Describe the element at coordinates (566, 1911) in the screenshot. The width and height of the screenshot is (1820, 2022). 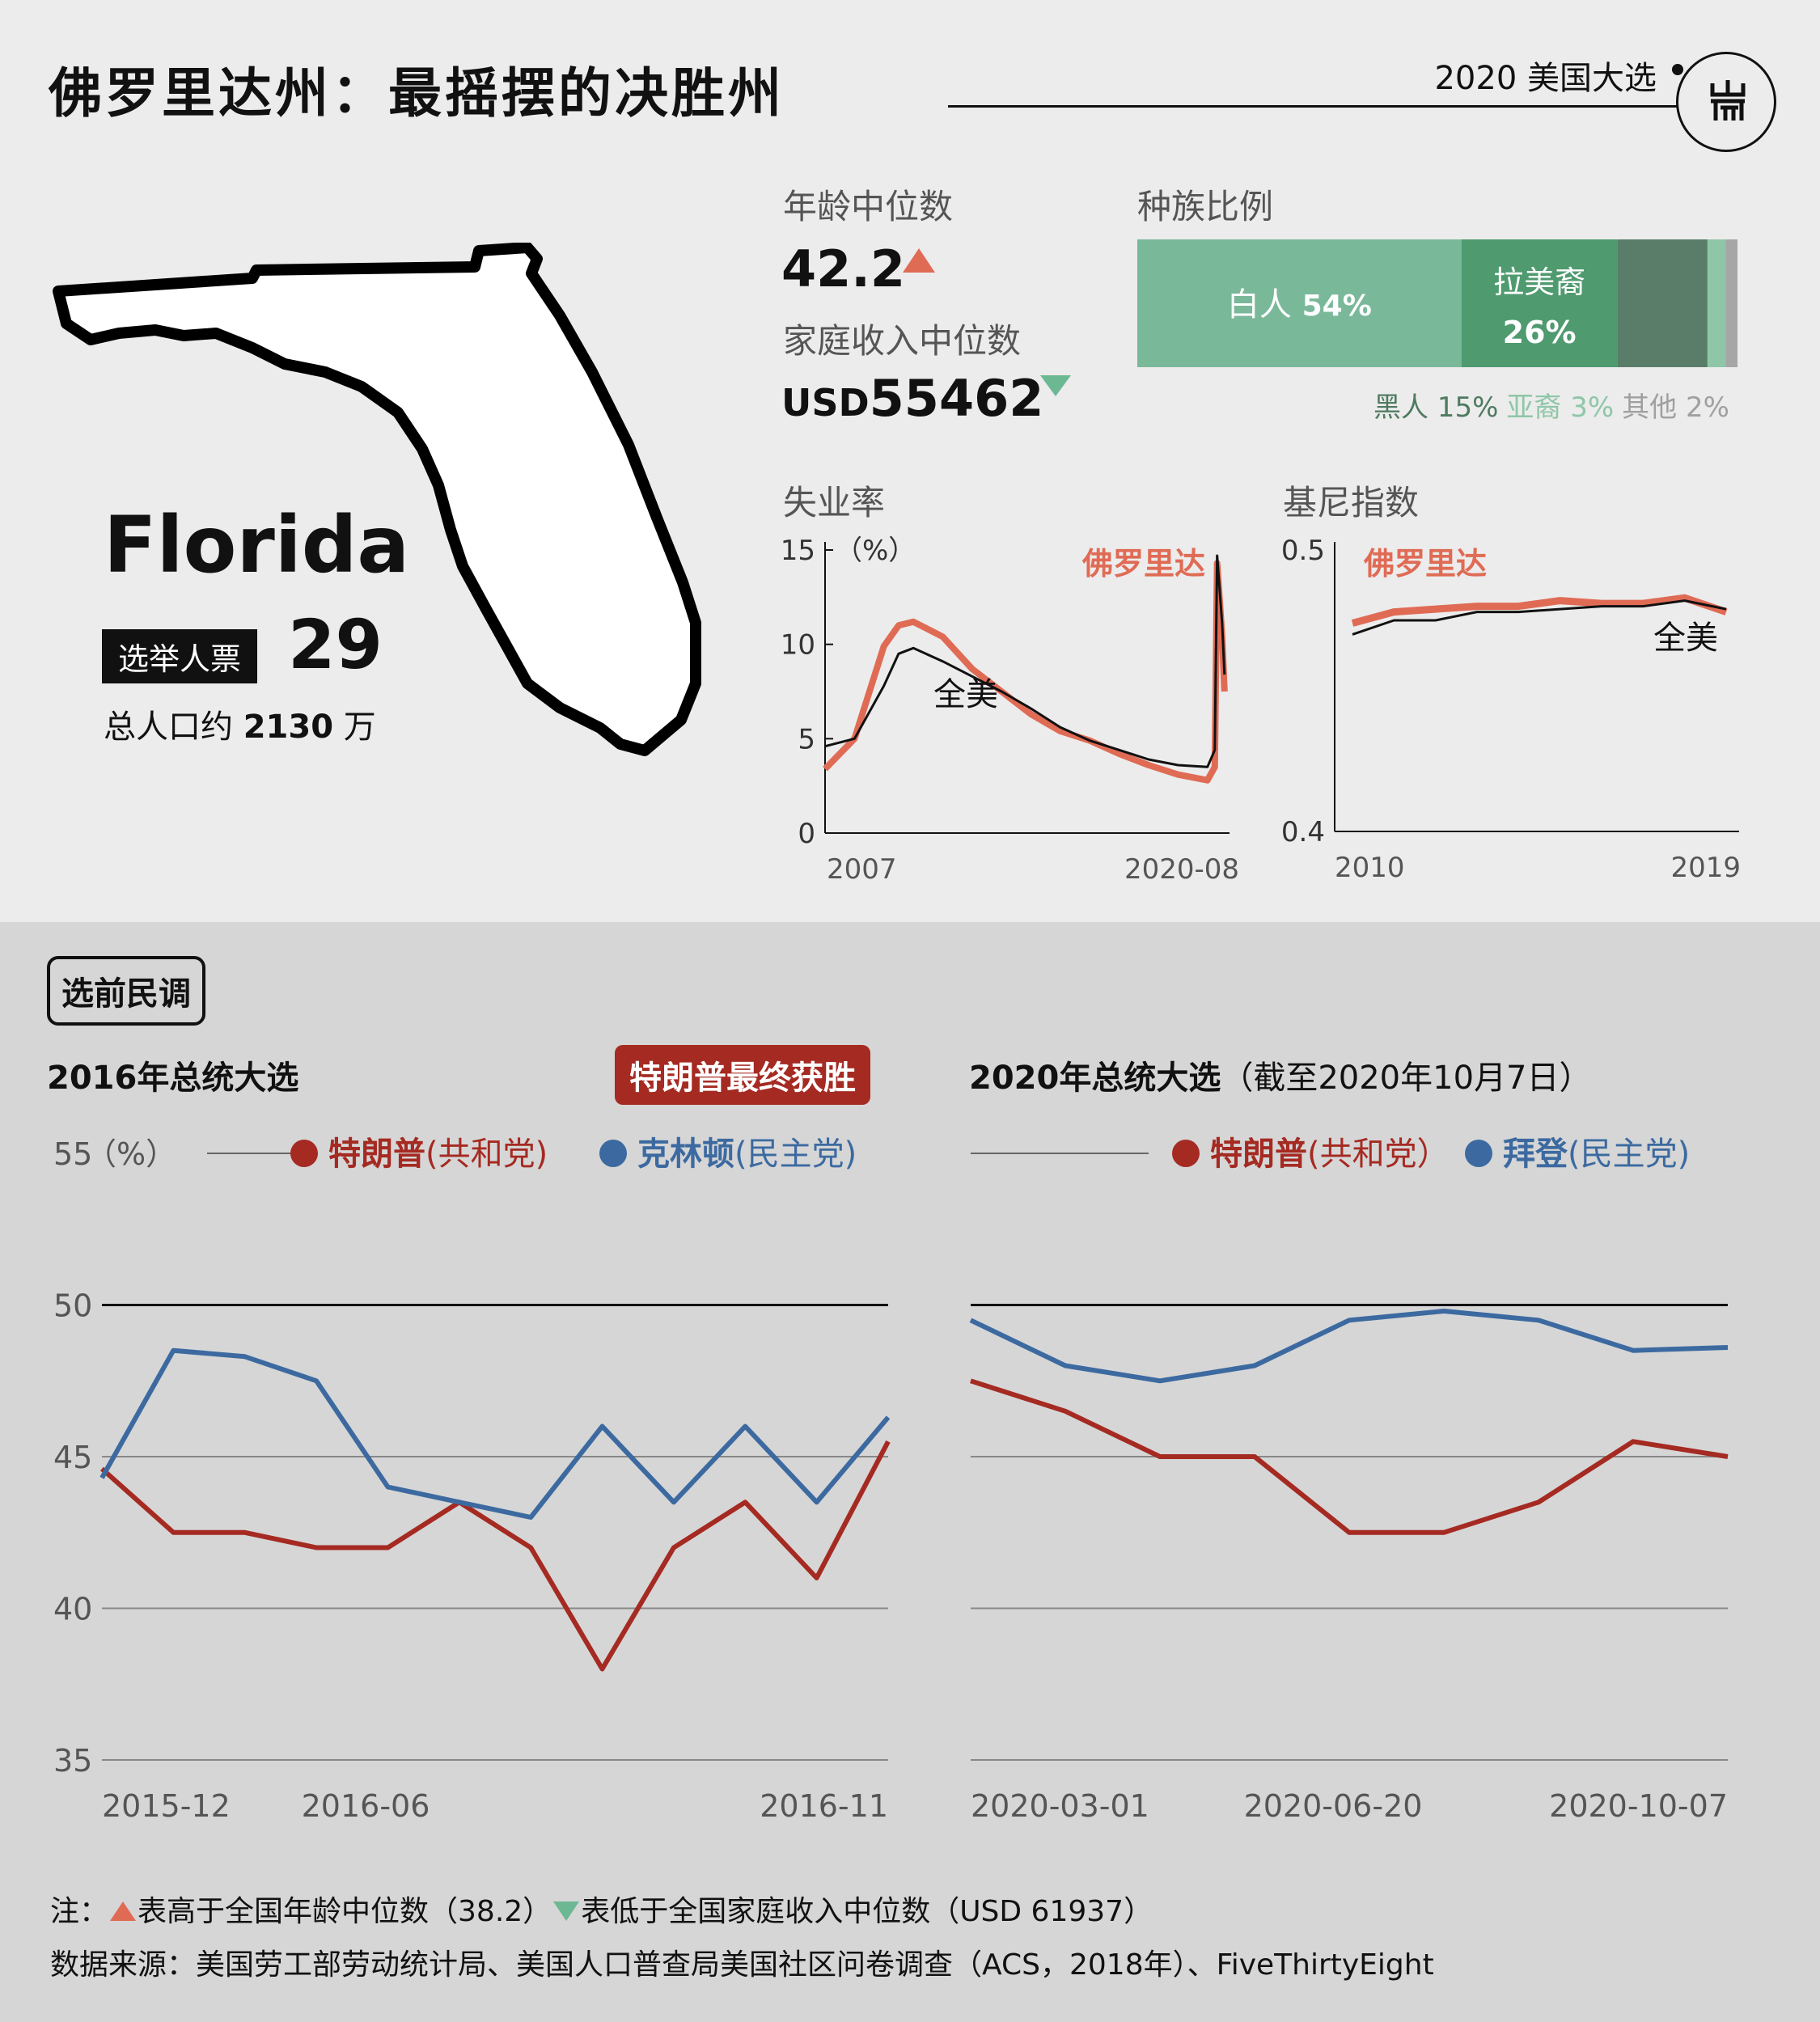
I see `footnote-down-icon` at that location.